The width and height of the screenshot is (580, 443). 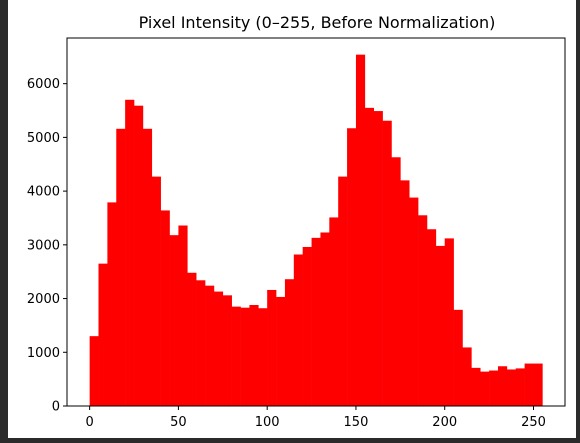 What do you see at coordinates (56, 407) in the screenshot?
I see `y-tick-label: 0` at bounding box center [56, 407].